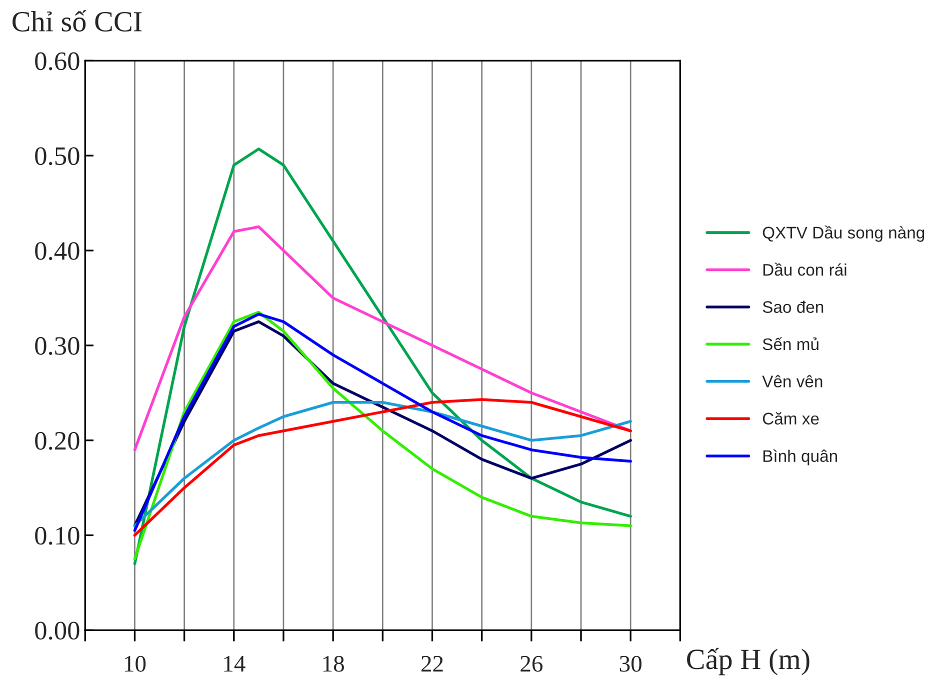  I want to click on x-tick-label: 30, so click(631, 664).